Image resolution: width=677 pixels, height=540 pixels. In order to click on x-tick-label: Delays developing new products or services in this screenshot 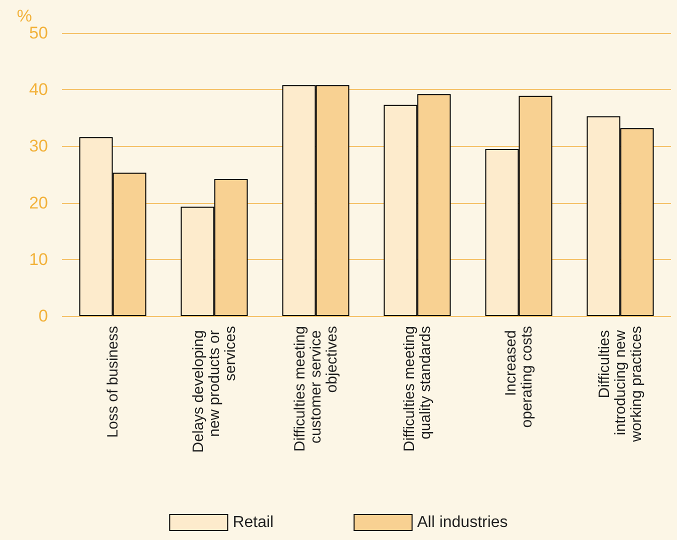, I will do `click(214, 389)`.